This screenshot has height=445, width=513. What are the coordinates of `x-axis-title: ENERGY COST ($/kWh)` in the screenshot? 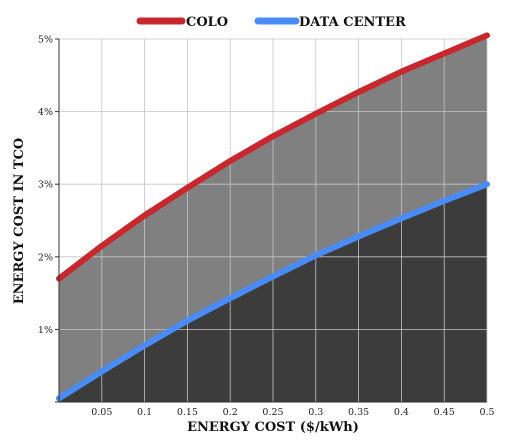 It's located at (273, 427).